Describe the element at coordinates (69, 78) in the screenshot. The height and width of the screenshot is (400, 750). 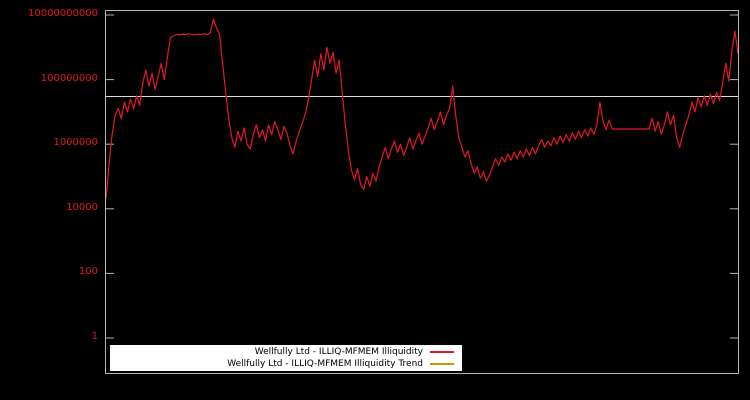
I see `y-tick-label: 100000000` at that location.